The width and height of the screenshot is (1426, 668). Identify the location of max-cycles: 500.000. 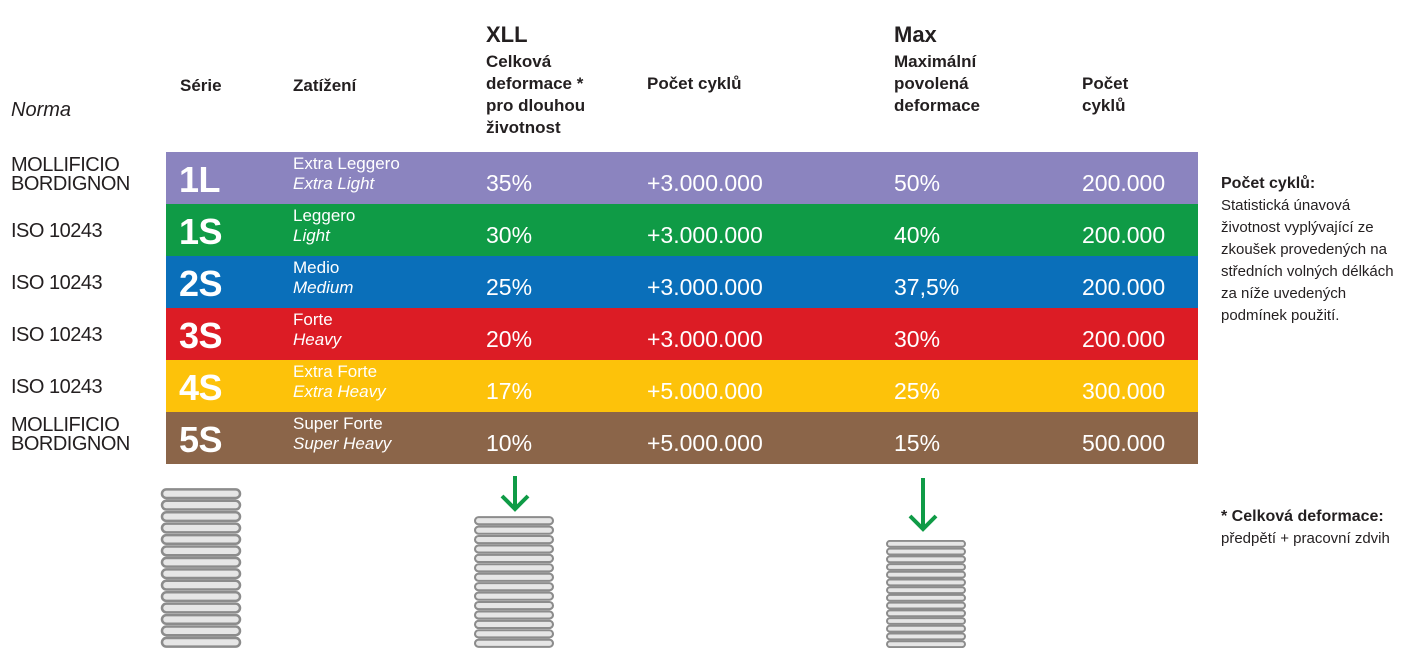
(1124, 443).